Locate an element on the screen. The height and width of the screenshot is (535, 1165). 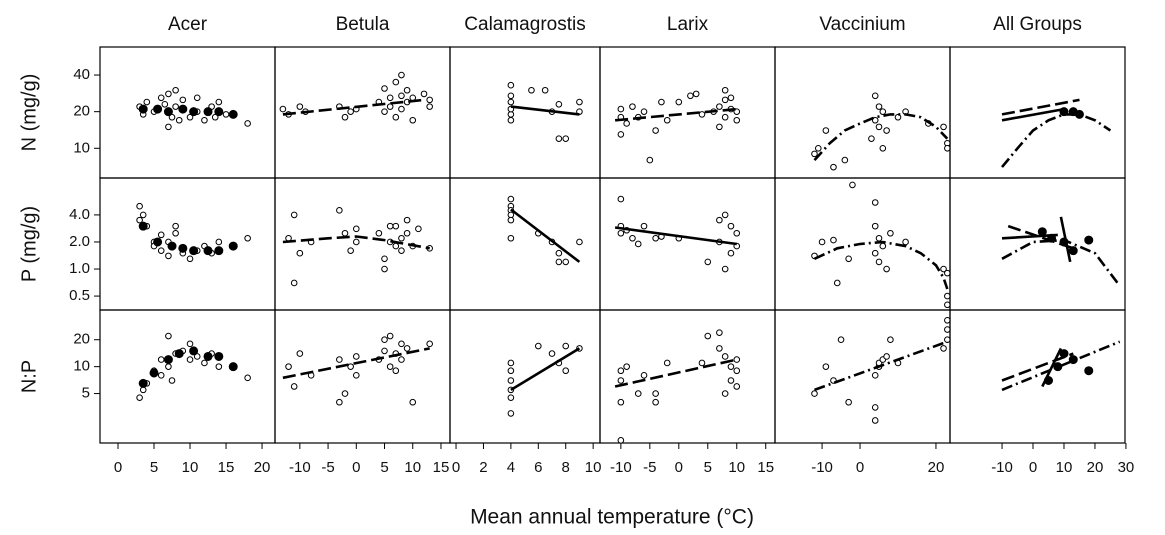
panel-frame is located at coordinates (687, 376).